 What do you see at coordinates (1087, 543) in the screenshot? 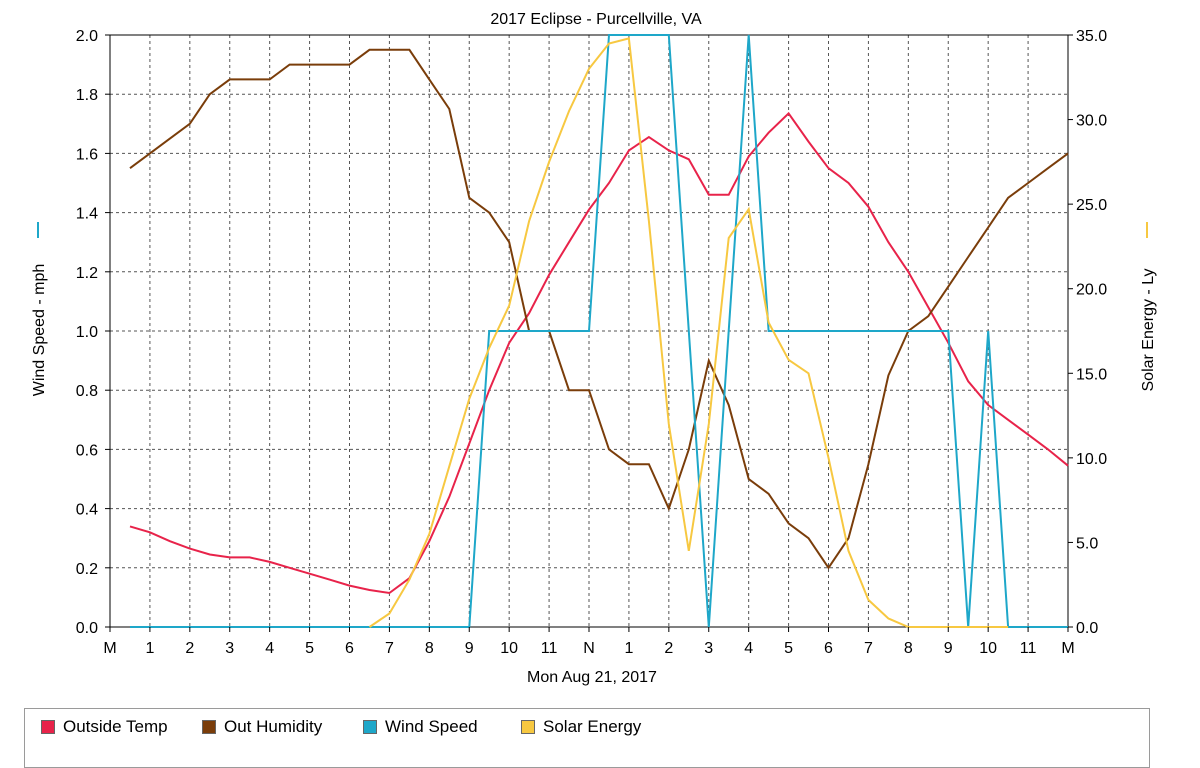
I see `y-right-tick-label: 5.0` at bounding box center [1087, 543].